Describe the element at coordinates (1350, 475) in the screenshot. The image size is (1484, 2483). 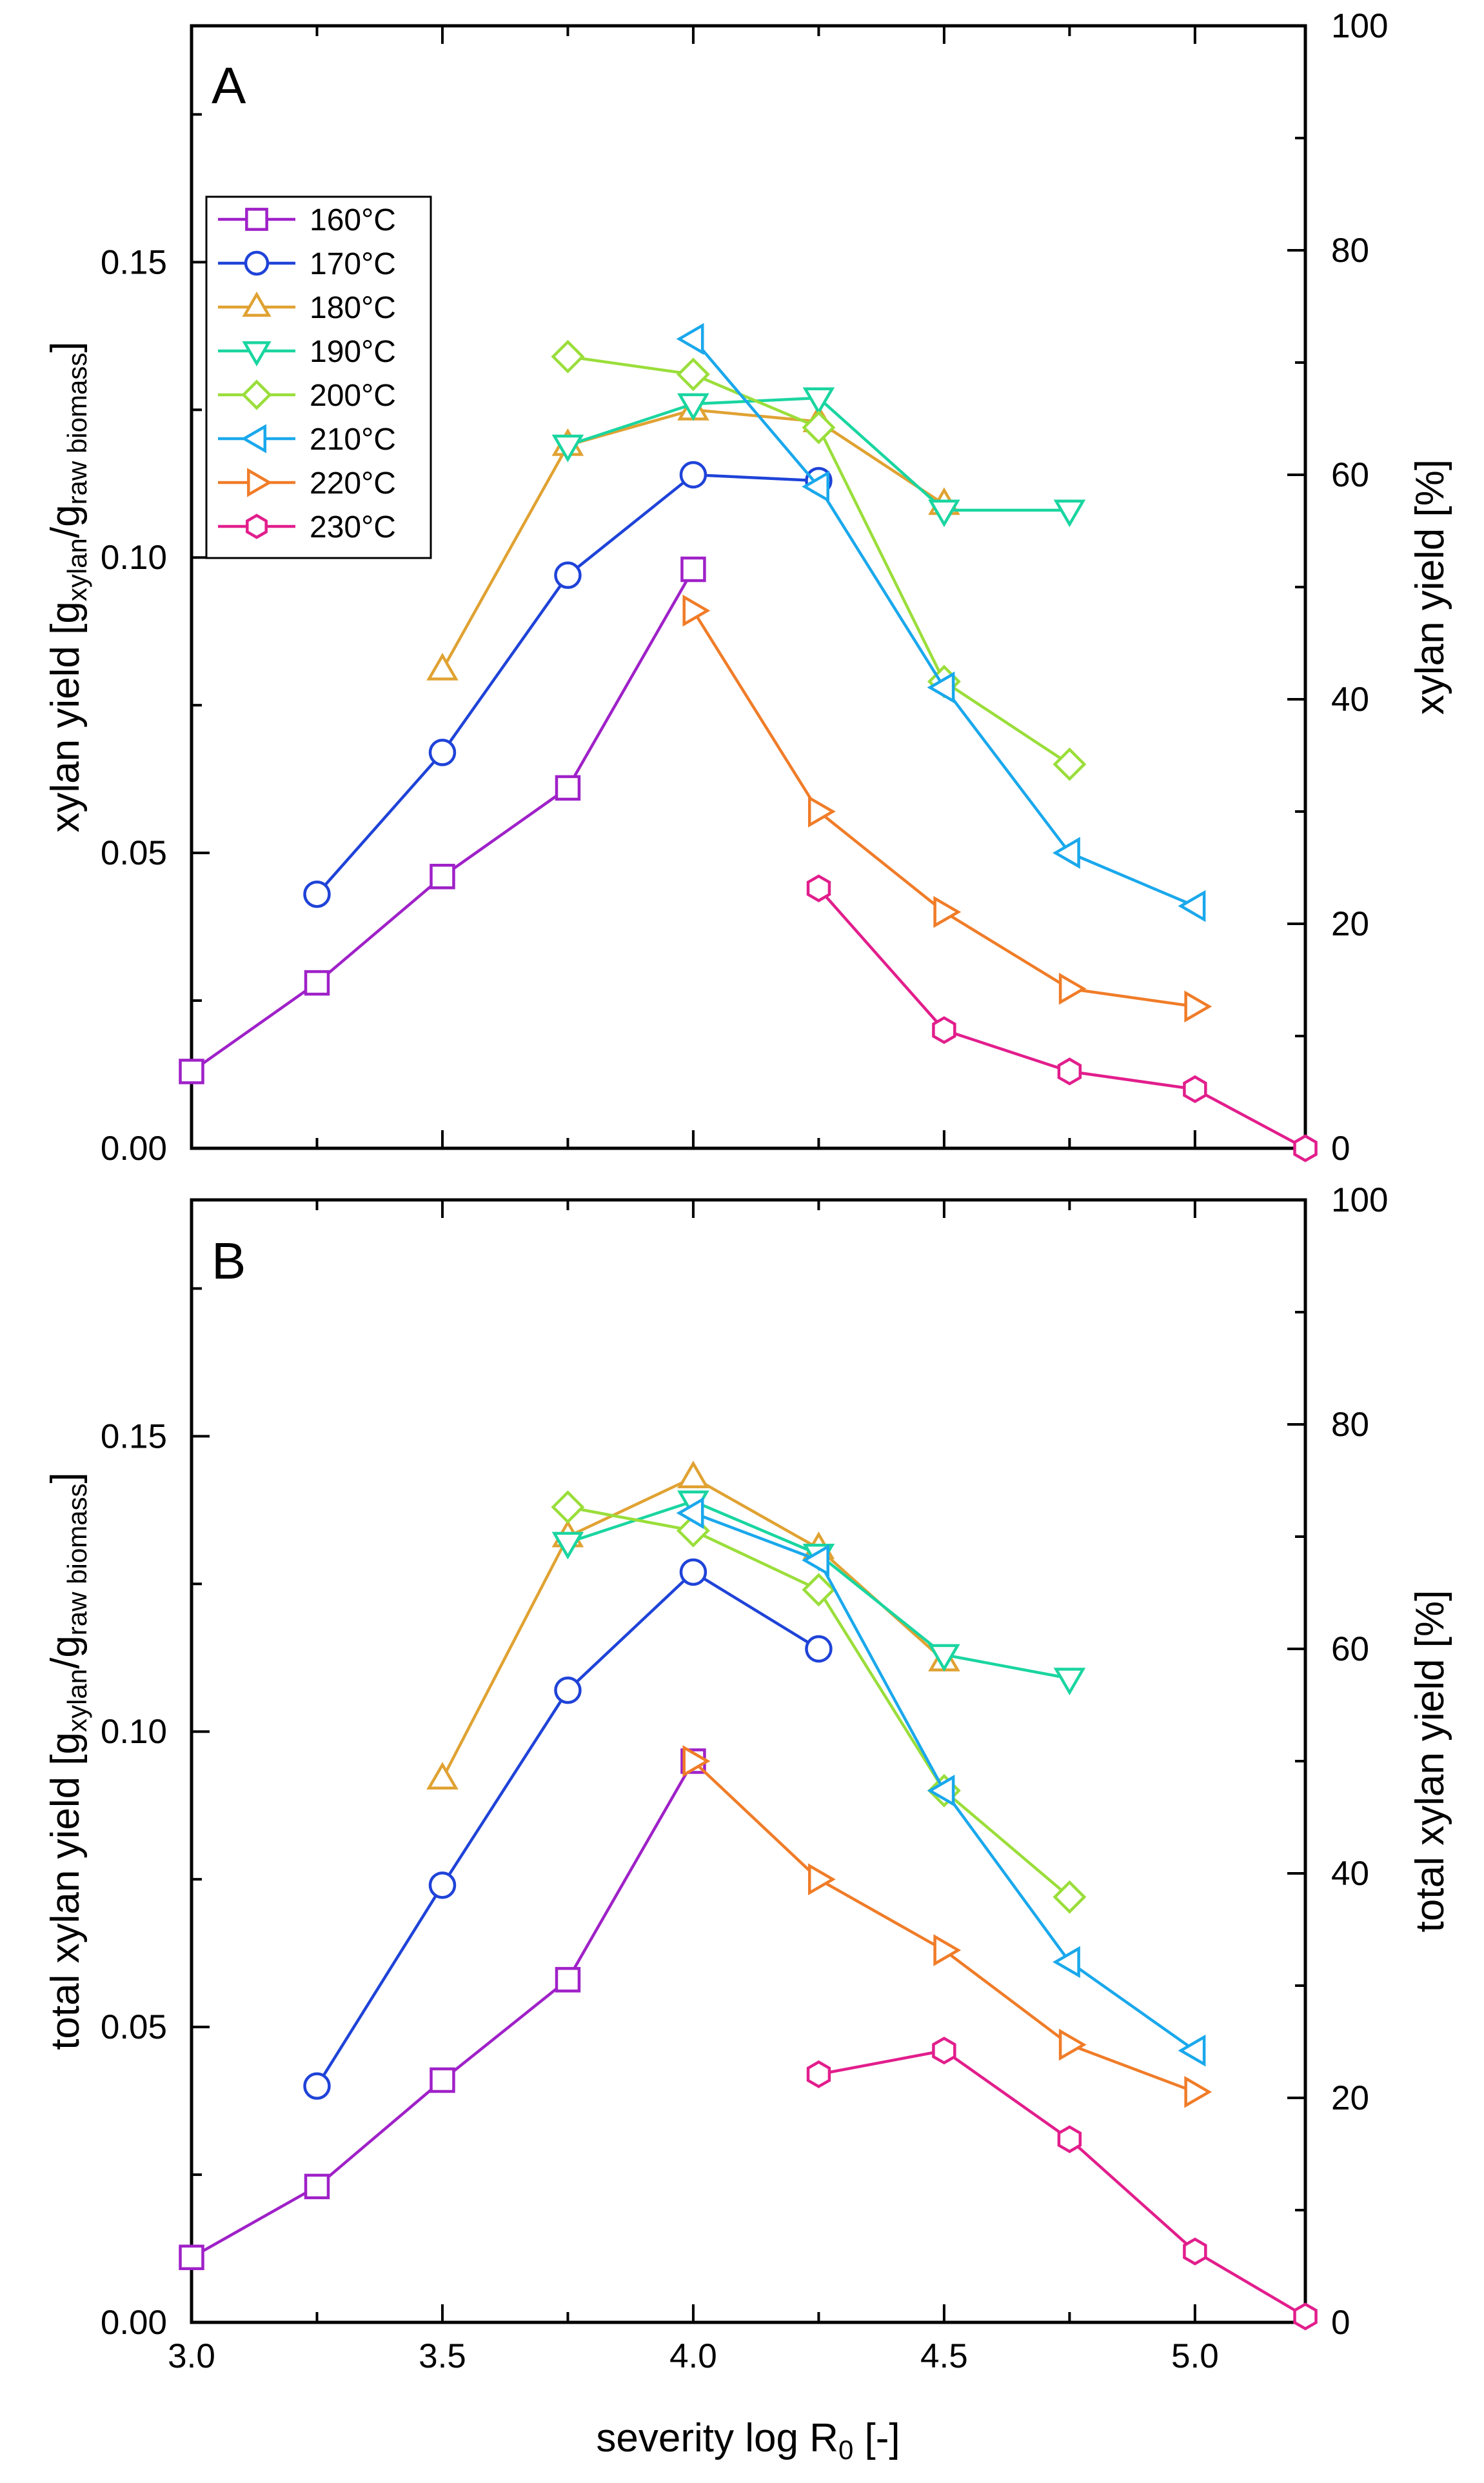
I see `panel-a-y2-tick-label: 60` at that location.